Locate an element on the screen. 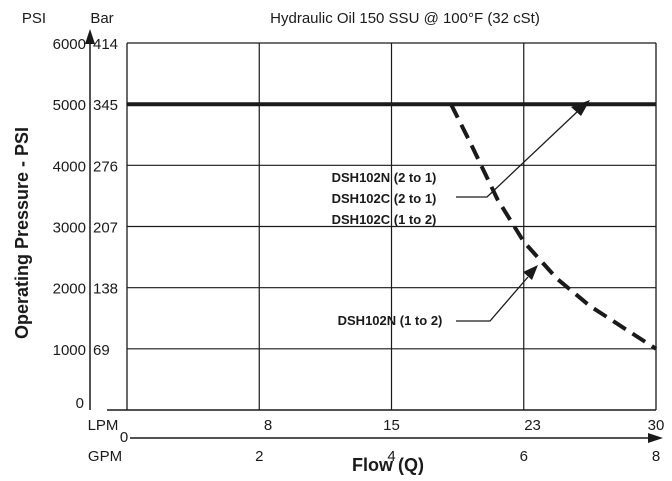  y-tick-label-psi: 0 is located at coordinates (80, 403).